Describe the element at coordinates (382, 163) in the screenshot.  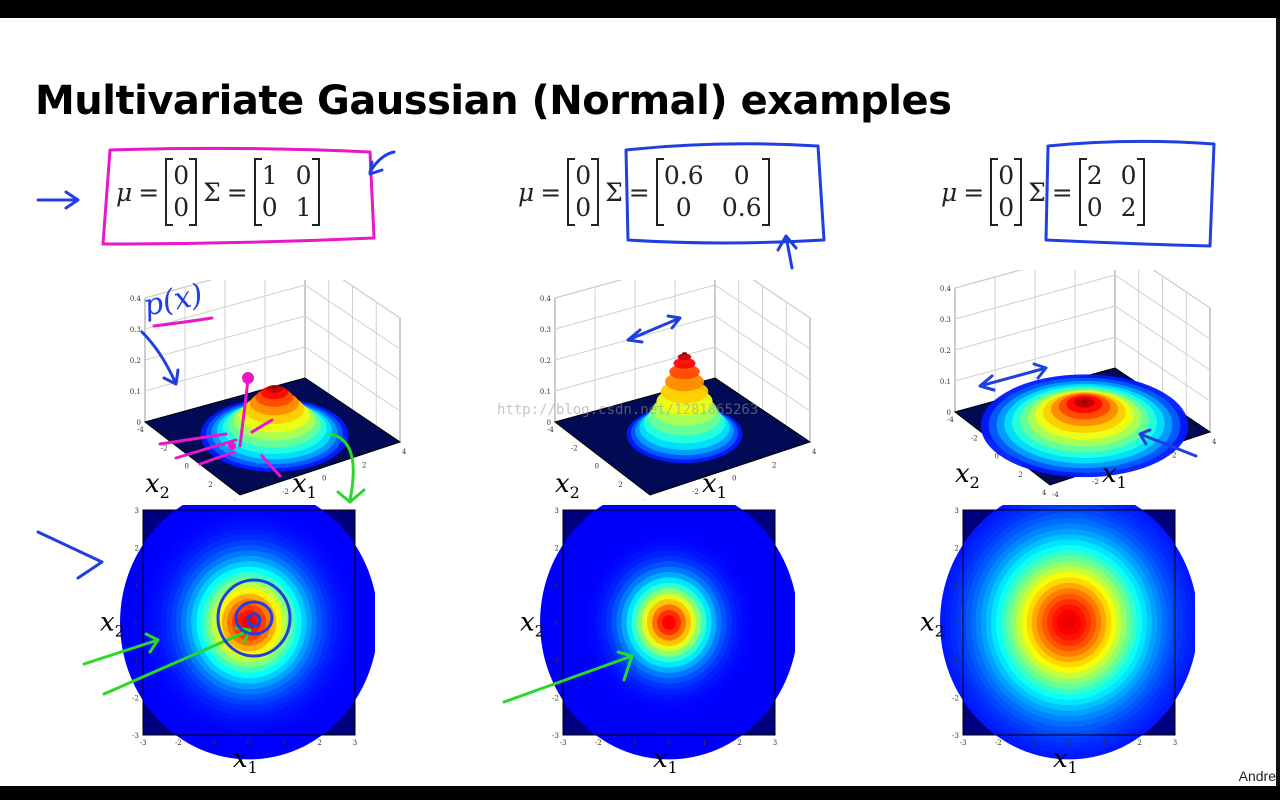
I see `blue-arrow-icon` at that location.